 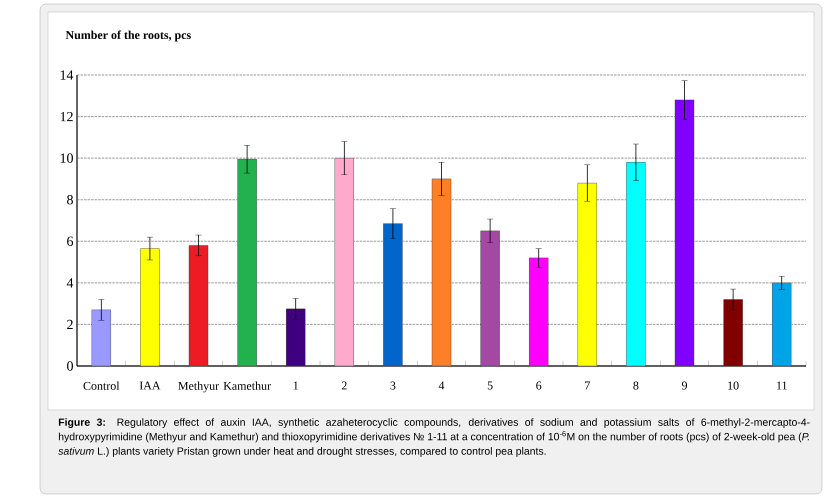 What do you see at coordinates (296, 386) in the screenshot?
I see `x-tick-label: 1` at bounding box center [296, 386].